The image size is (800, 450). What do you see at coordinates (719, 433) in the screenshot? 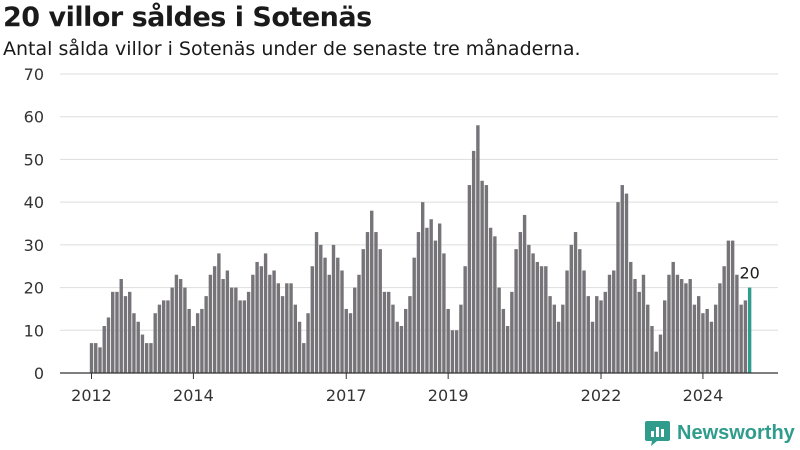
I see `newsworthy-logo: Newsworthy` at bounding box center [719, 433].